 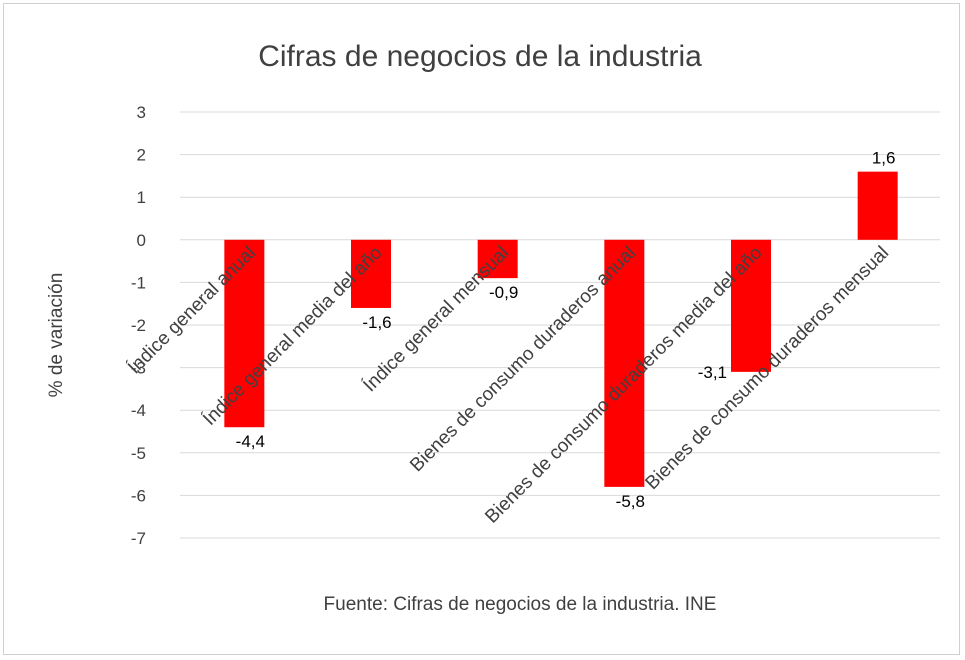 I want to click on y-tick-label: -6, so click(x=138, y=495).